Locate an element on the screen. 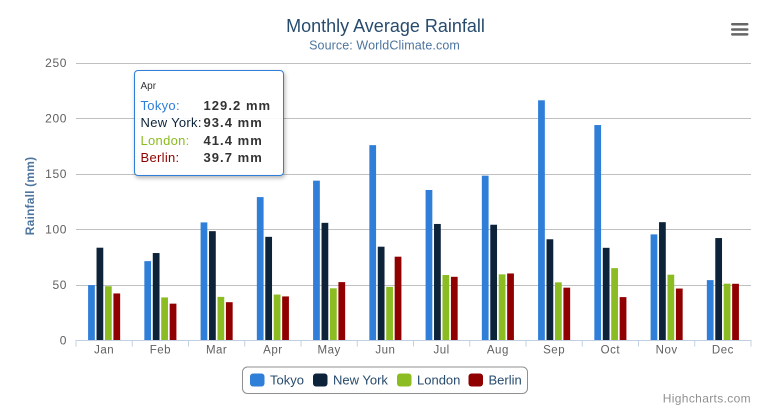 The image size is (769, 416). svg-text: Feb is located at coordinates (160, 351).